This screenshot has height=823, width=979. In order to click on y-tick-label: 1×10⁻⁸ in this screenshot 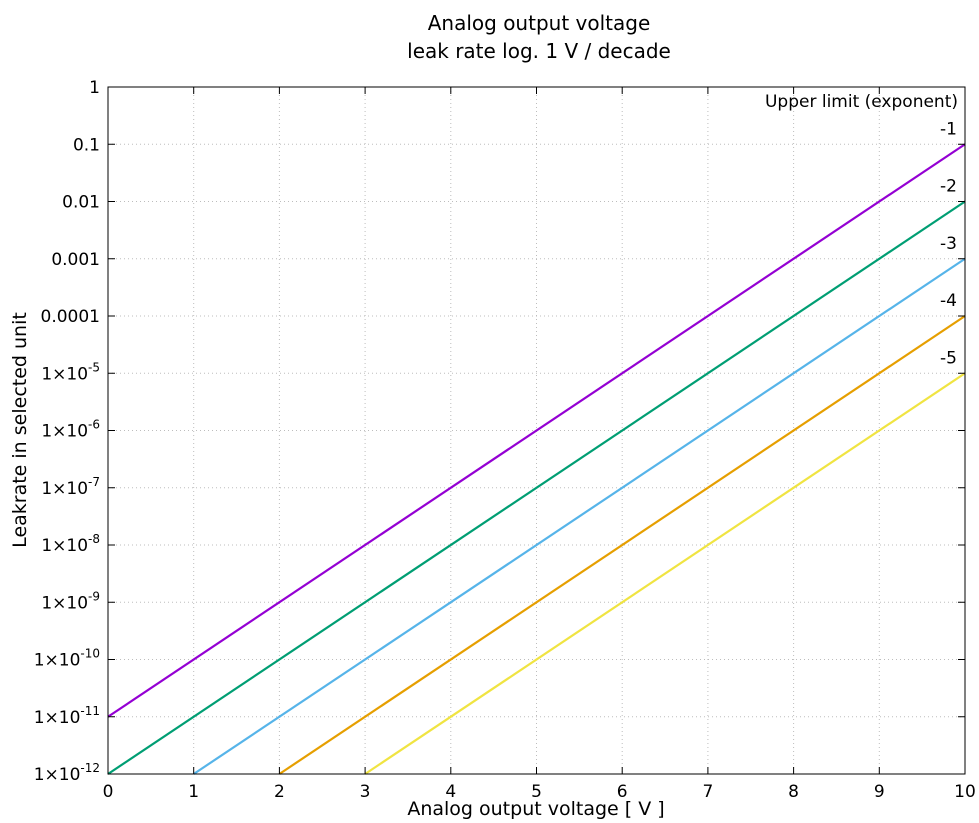, I will do `click(70, 544)`.